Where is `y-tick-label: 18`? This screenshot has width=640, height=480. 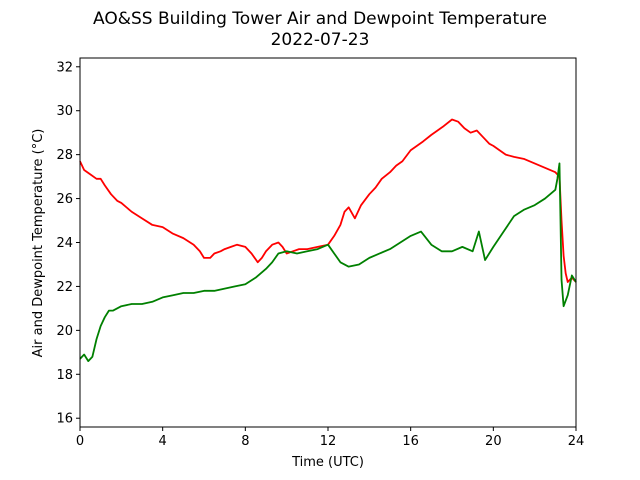 y-tick-label: 18 is located at coordinates (64, 375).